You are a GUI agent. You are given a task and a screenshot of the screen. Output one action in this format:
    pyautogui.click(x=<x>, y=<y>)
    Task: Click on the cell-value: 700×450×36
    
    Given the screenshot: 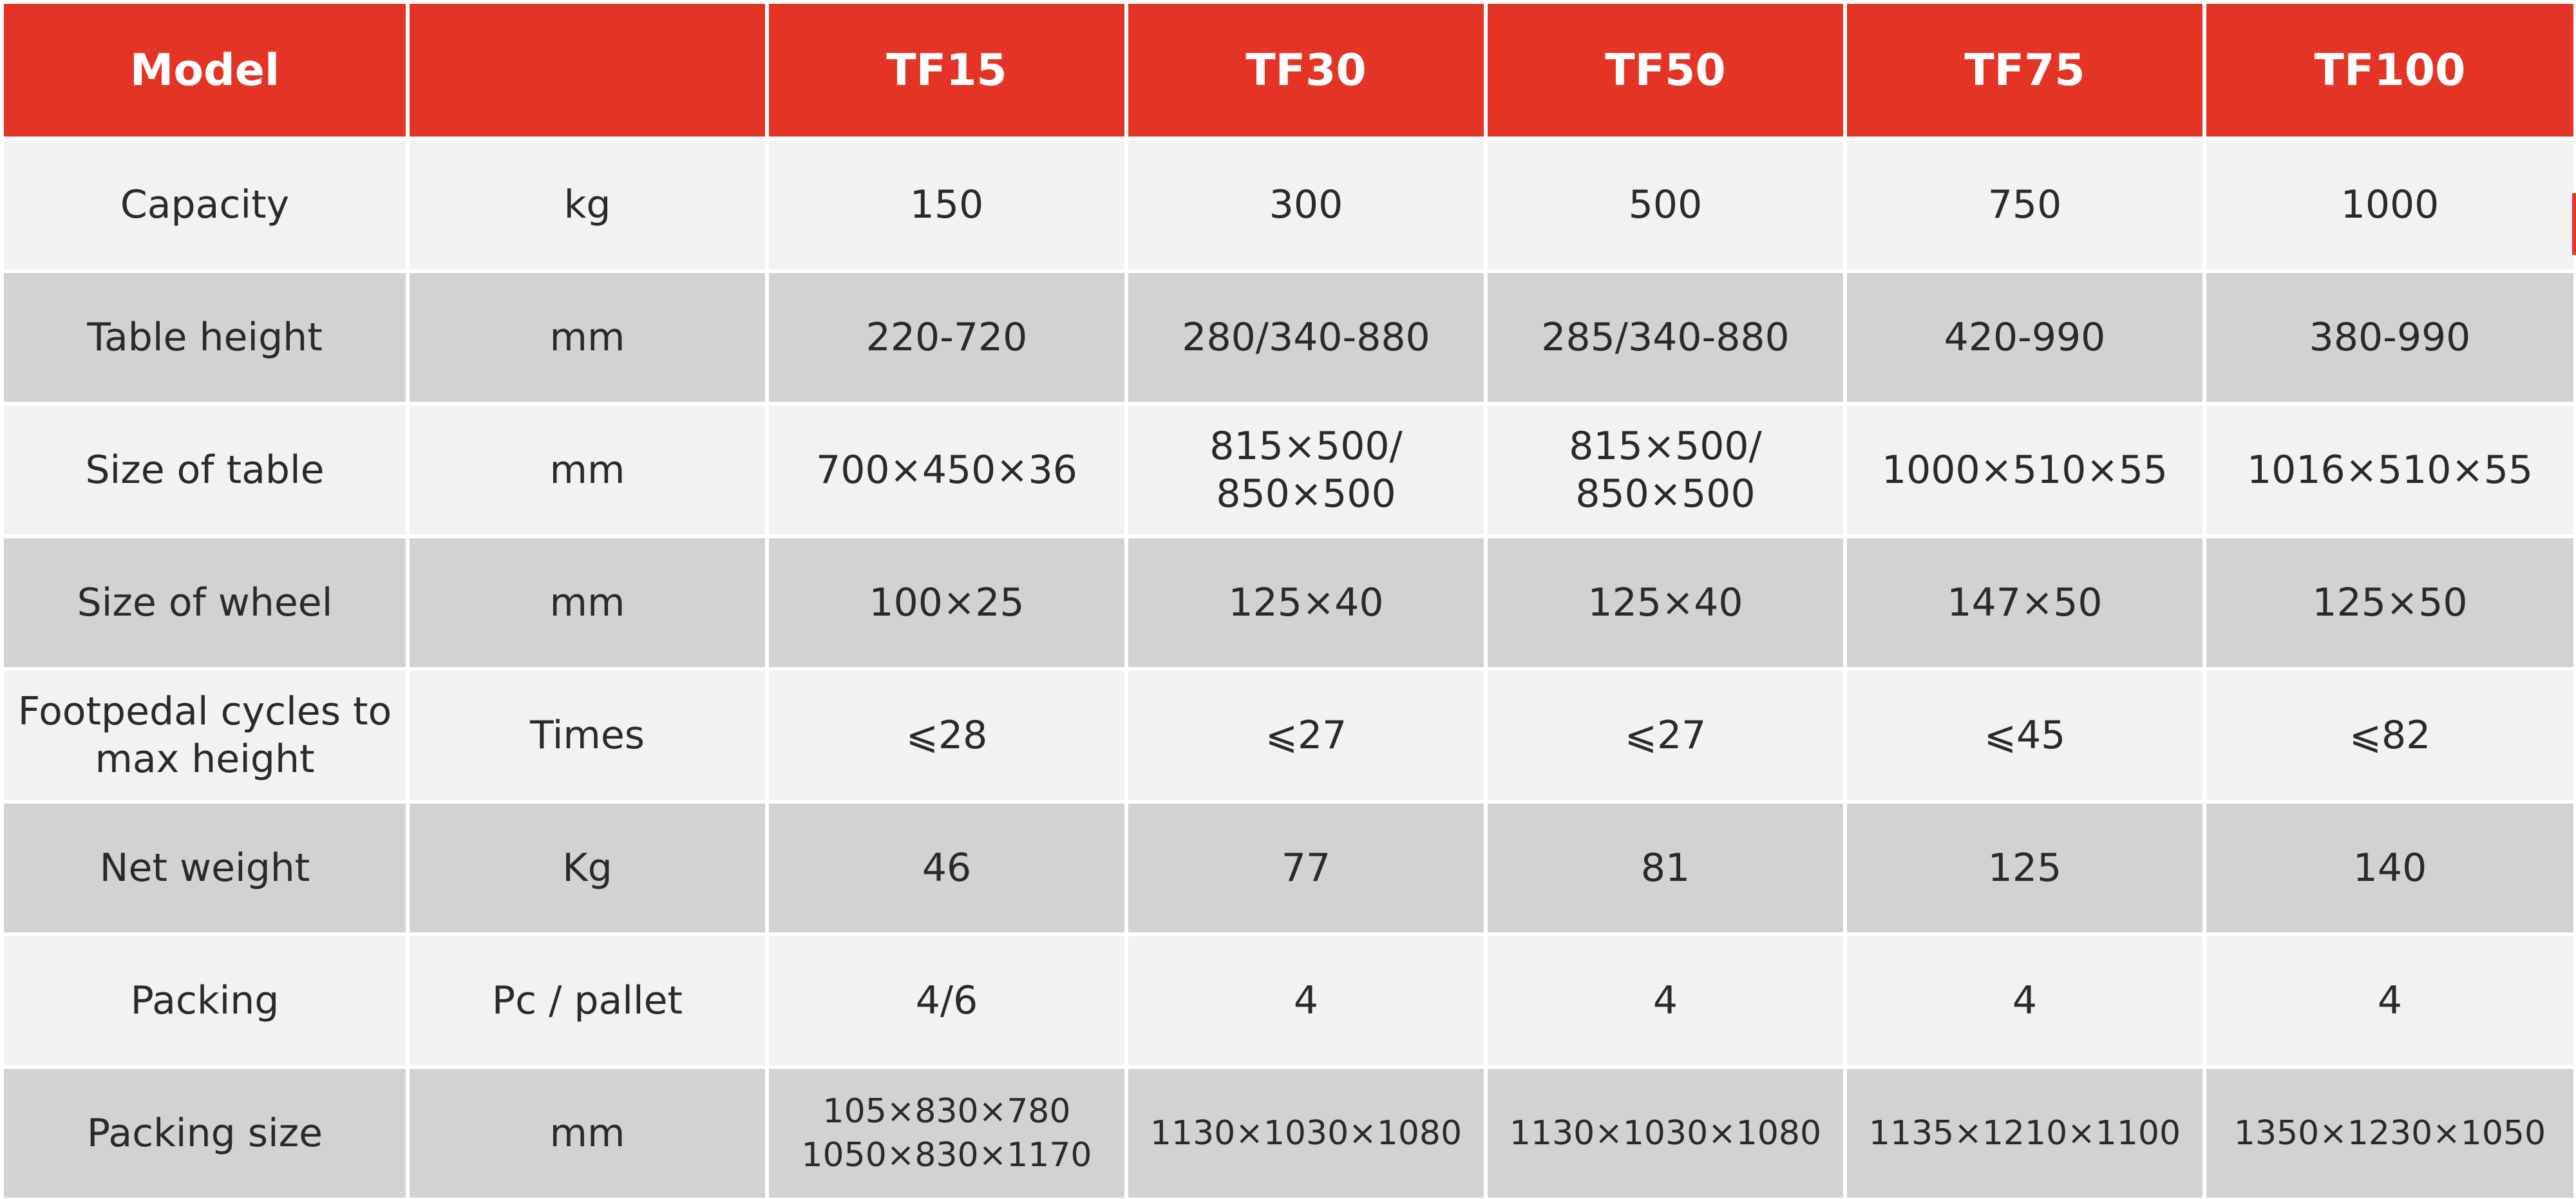 What is the action you would take?
    pyautogui.click(x=946, y=470)
    